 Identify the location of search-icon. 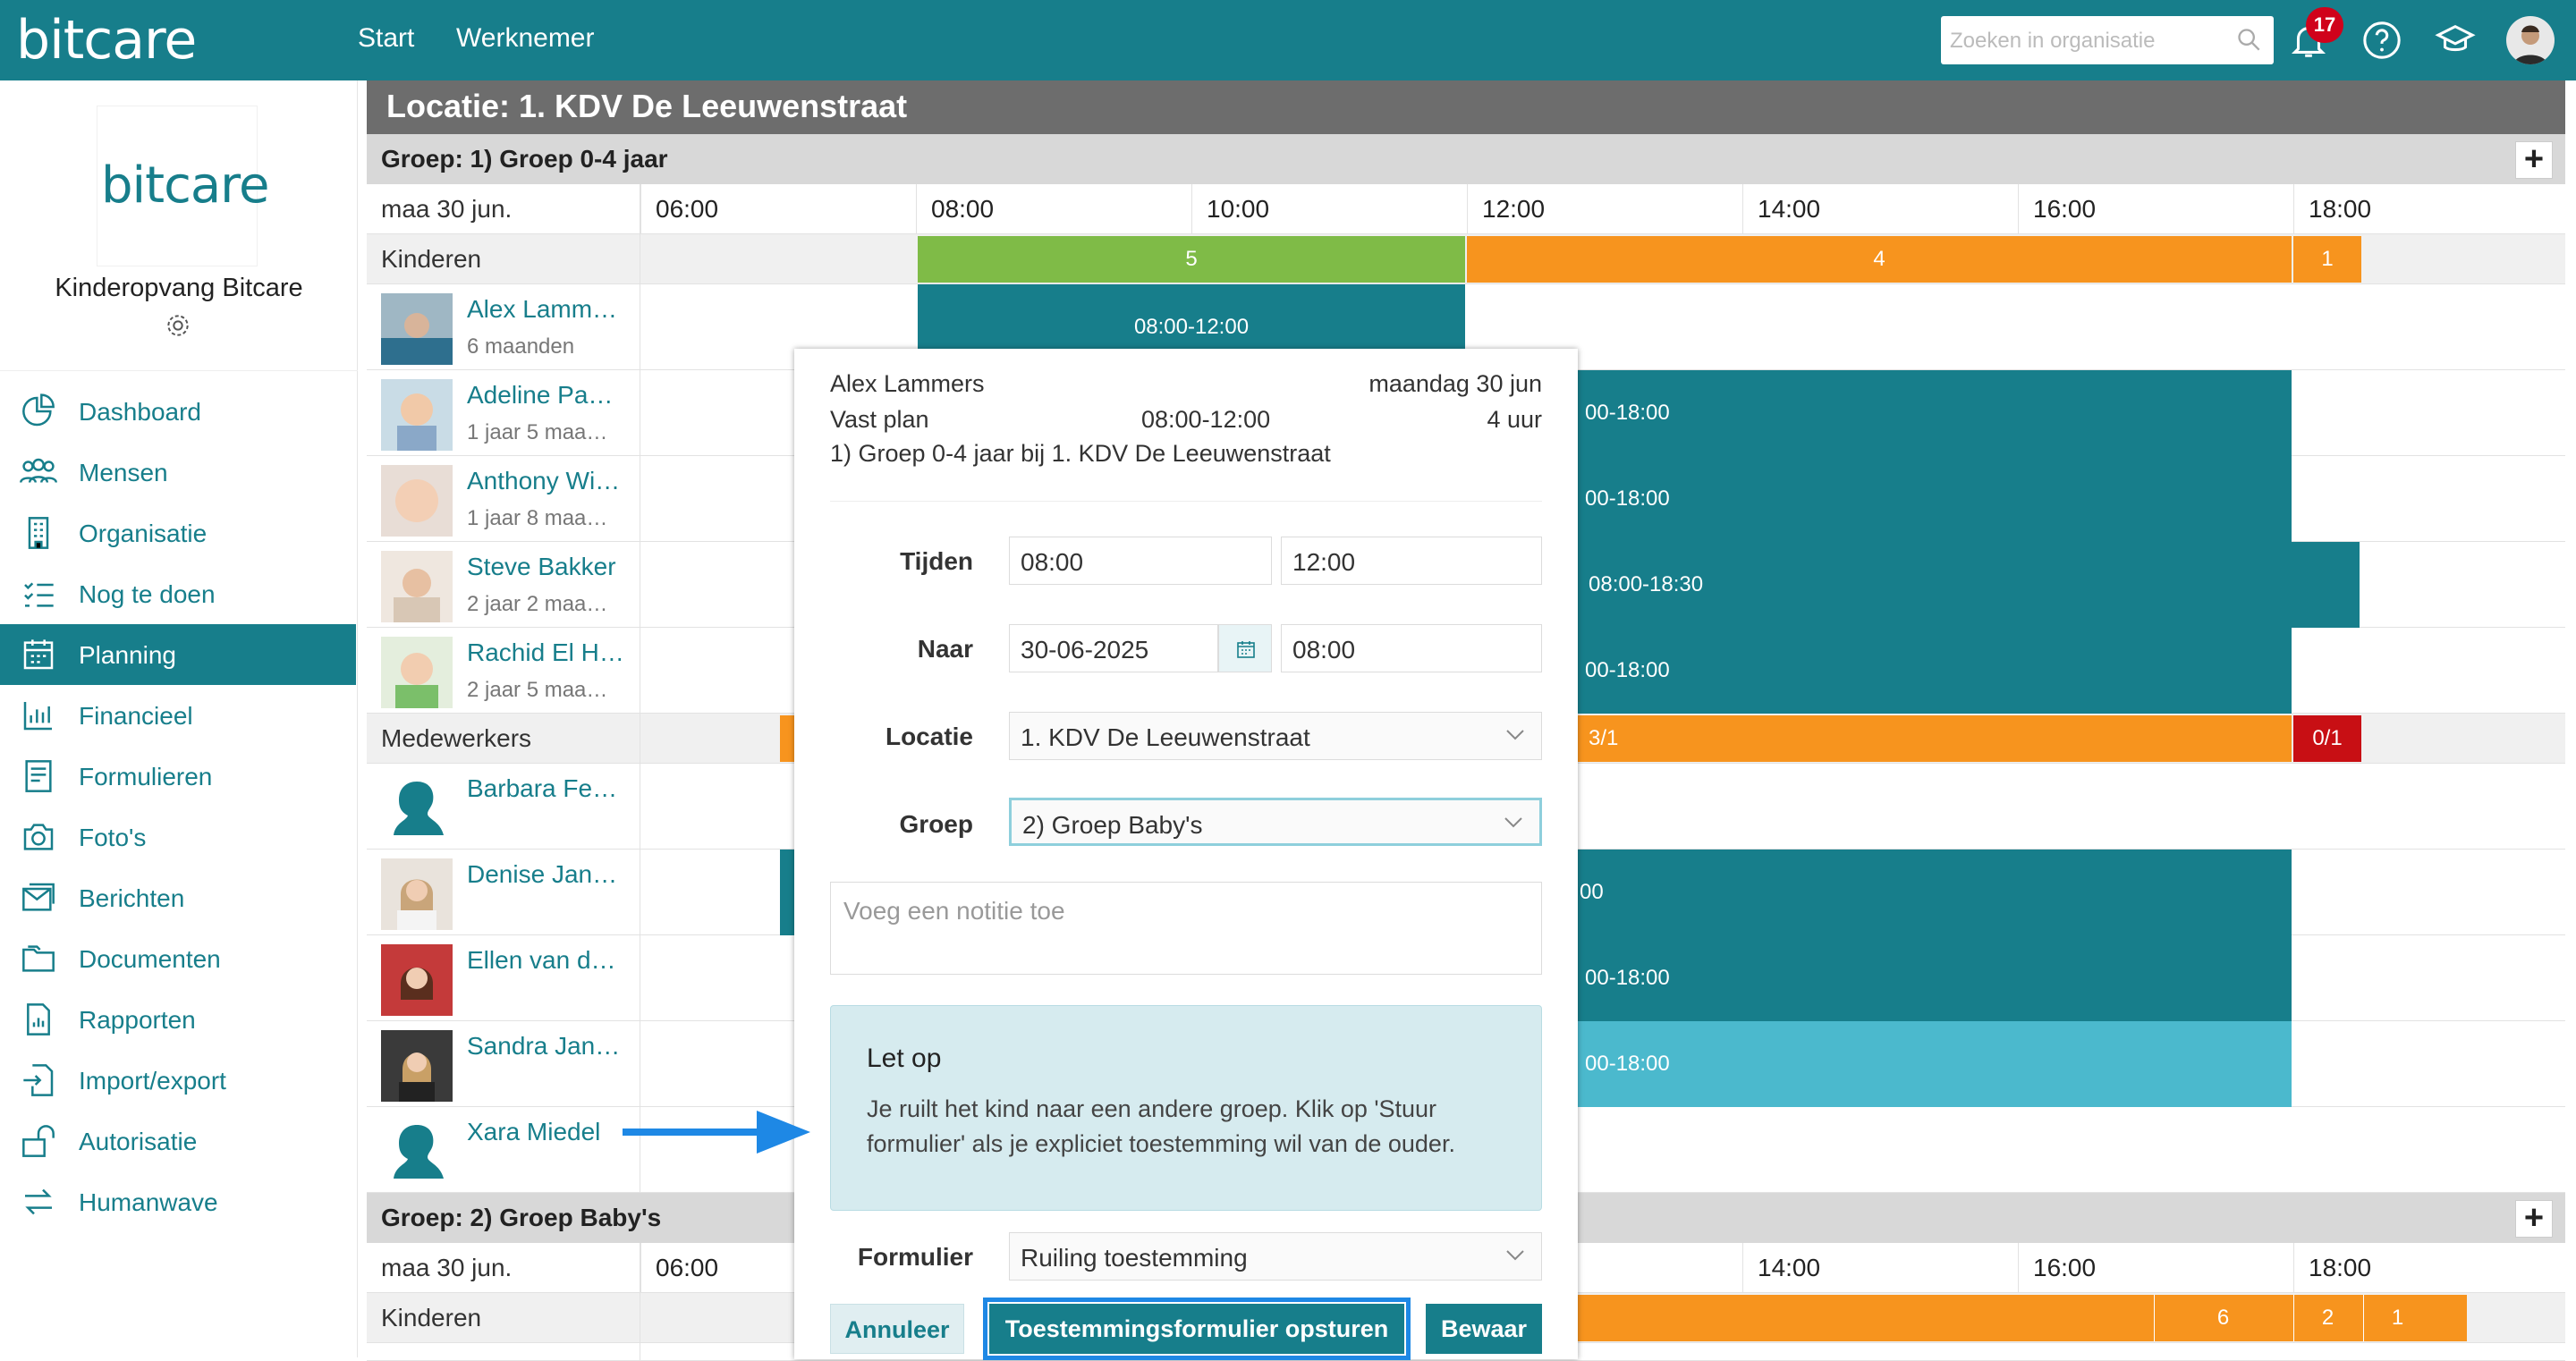
(2249, 40).